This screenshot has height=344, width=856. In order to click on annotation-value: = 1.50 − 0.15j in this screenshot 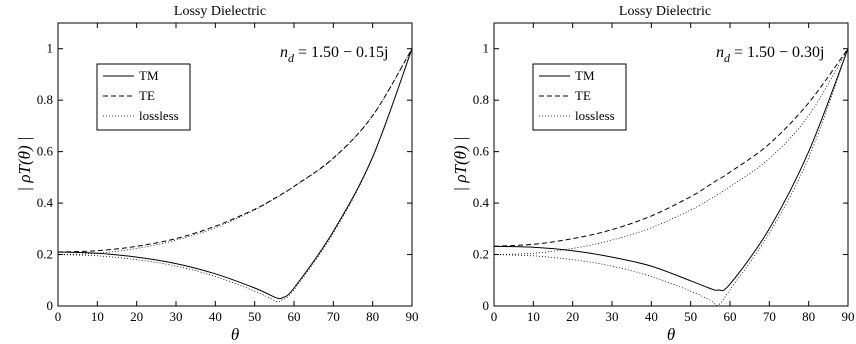, I will do `click(341, 52)`.